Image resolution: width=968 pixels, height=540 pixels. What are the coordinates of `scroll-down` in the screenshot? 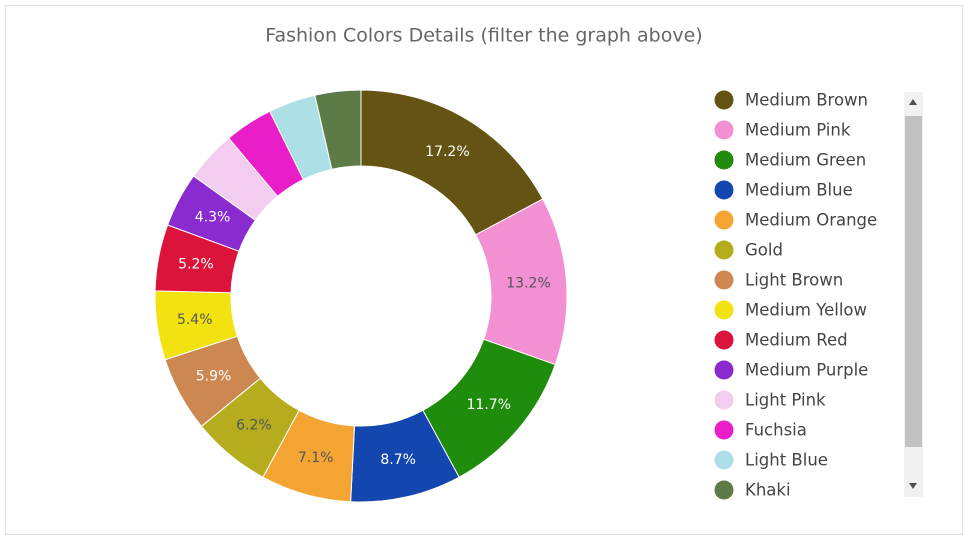 It's located at (913, 486).